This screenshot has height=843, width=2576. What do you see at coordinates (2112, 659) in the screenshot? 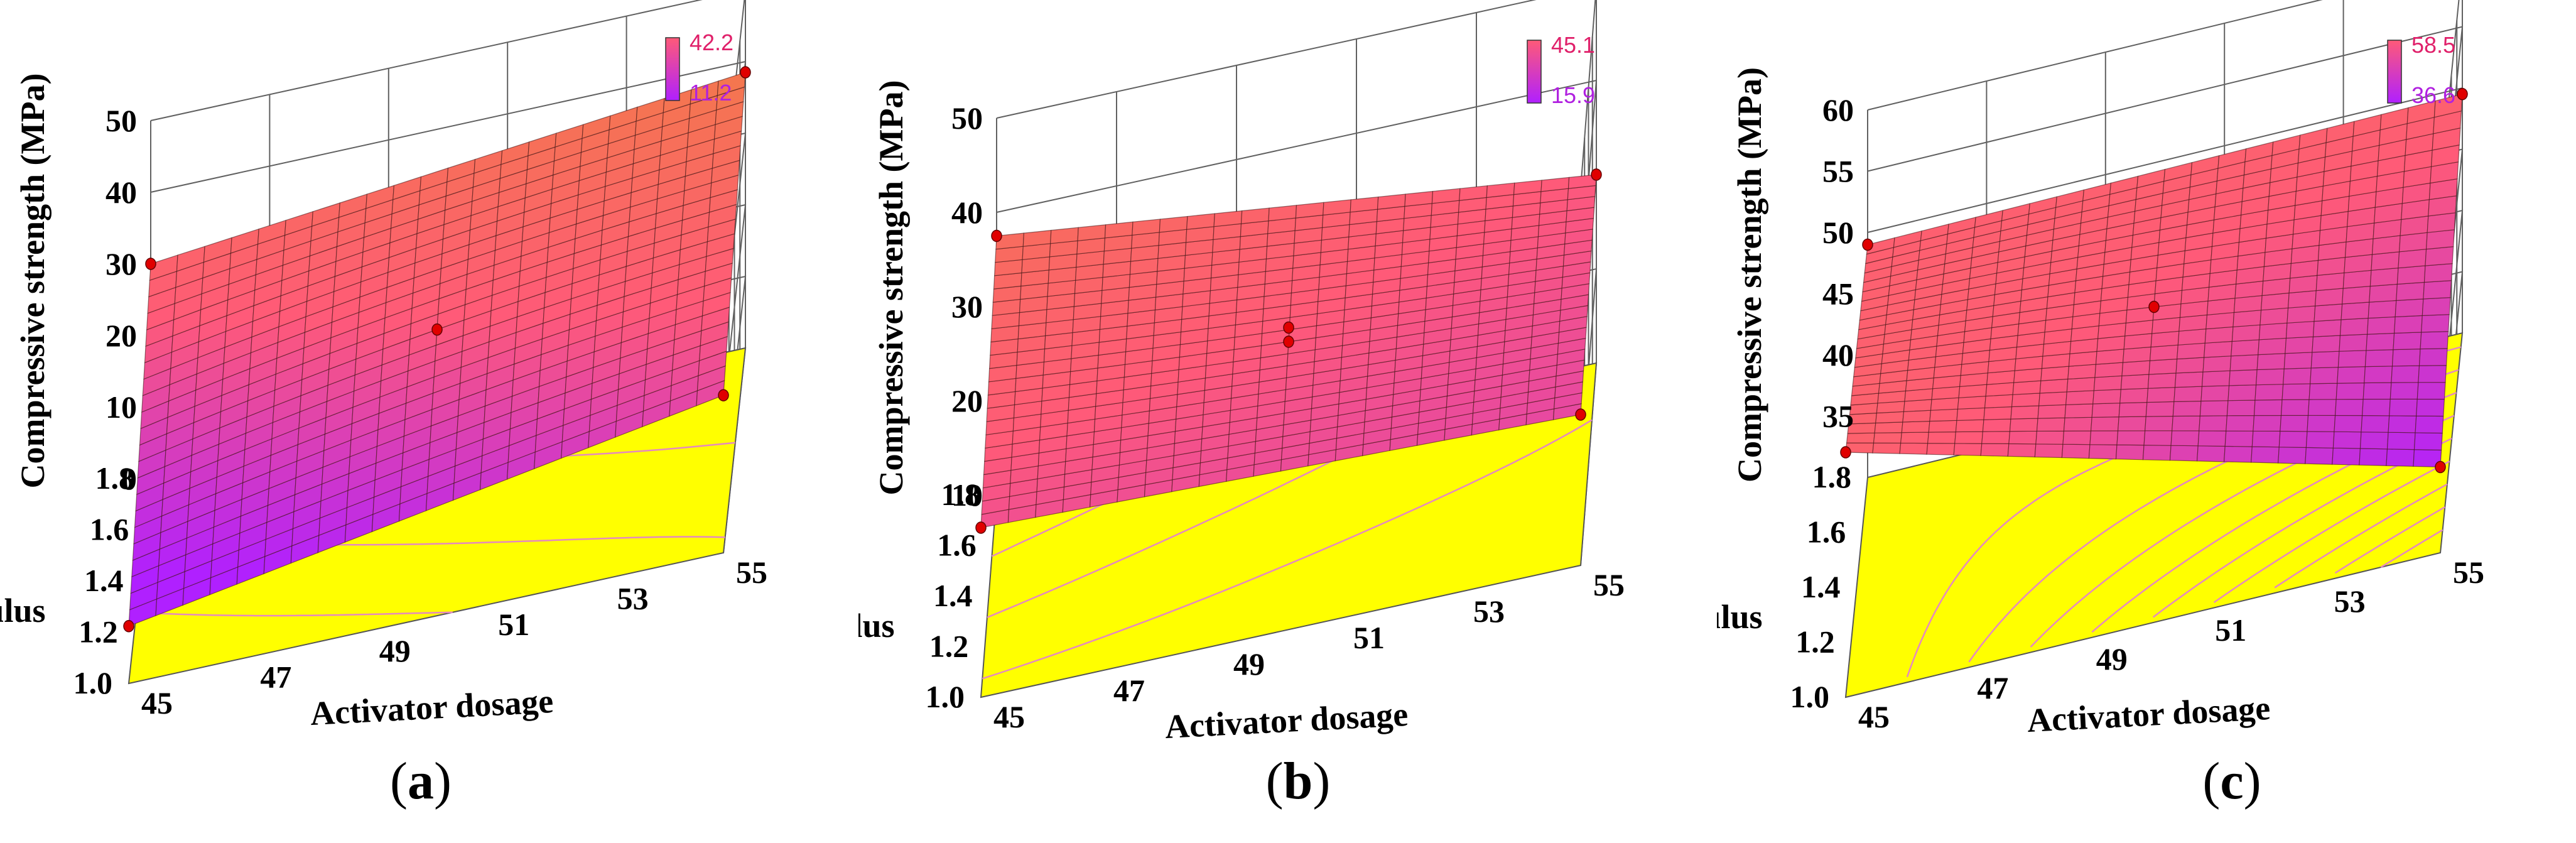
I see `x-tick-label: 49` at bounding box center [2112, 659].